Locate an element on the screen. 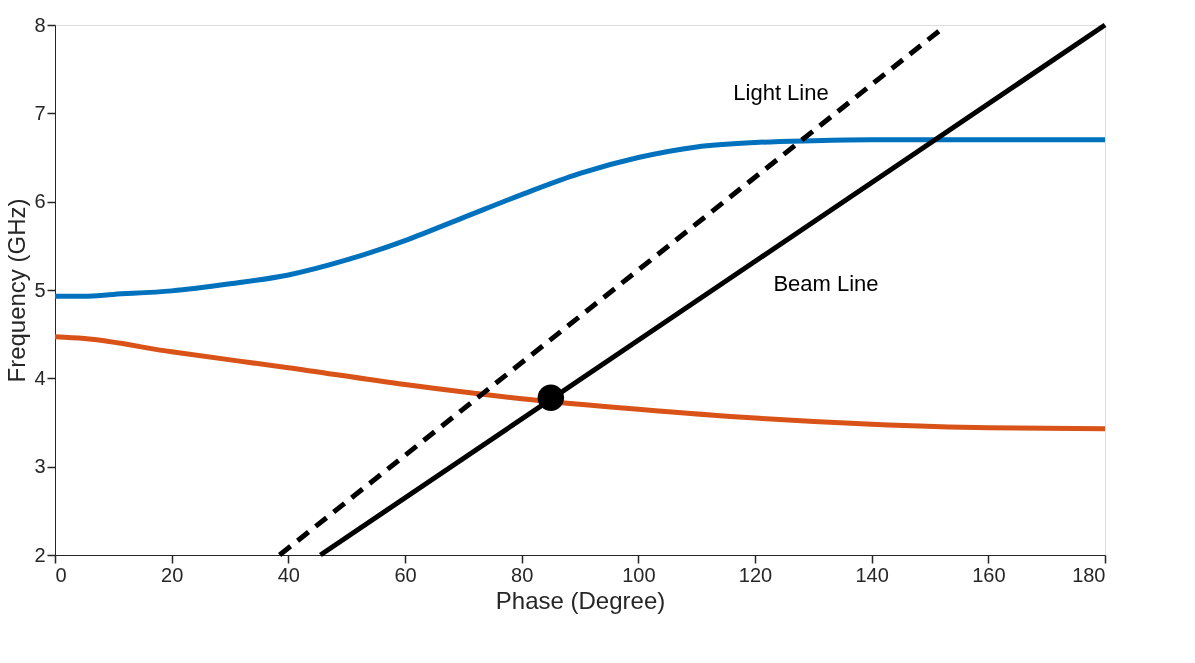 This screenshot has width=1195, height=663. y-tick-label: 3 is located at coordinates (40, 466).